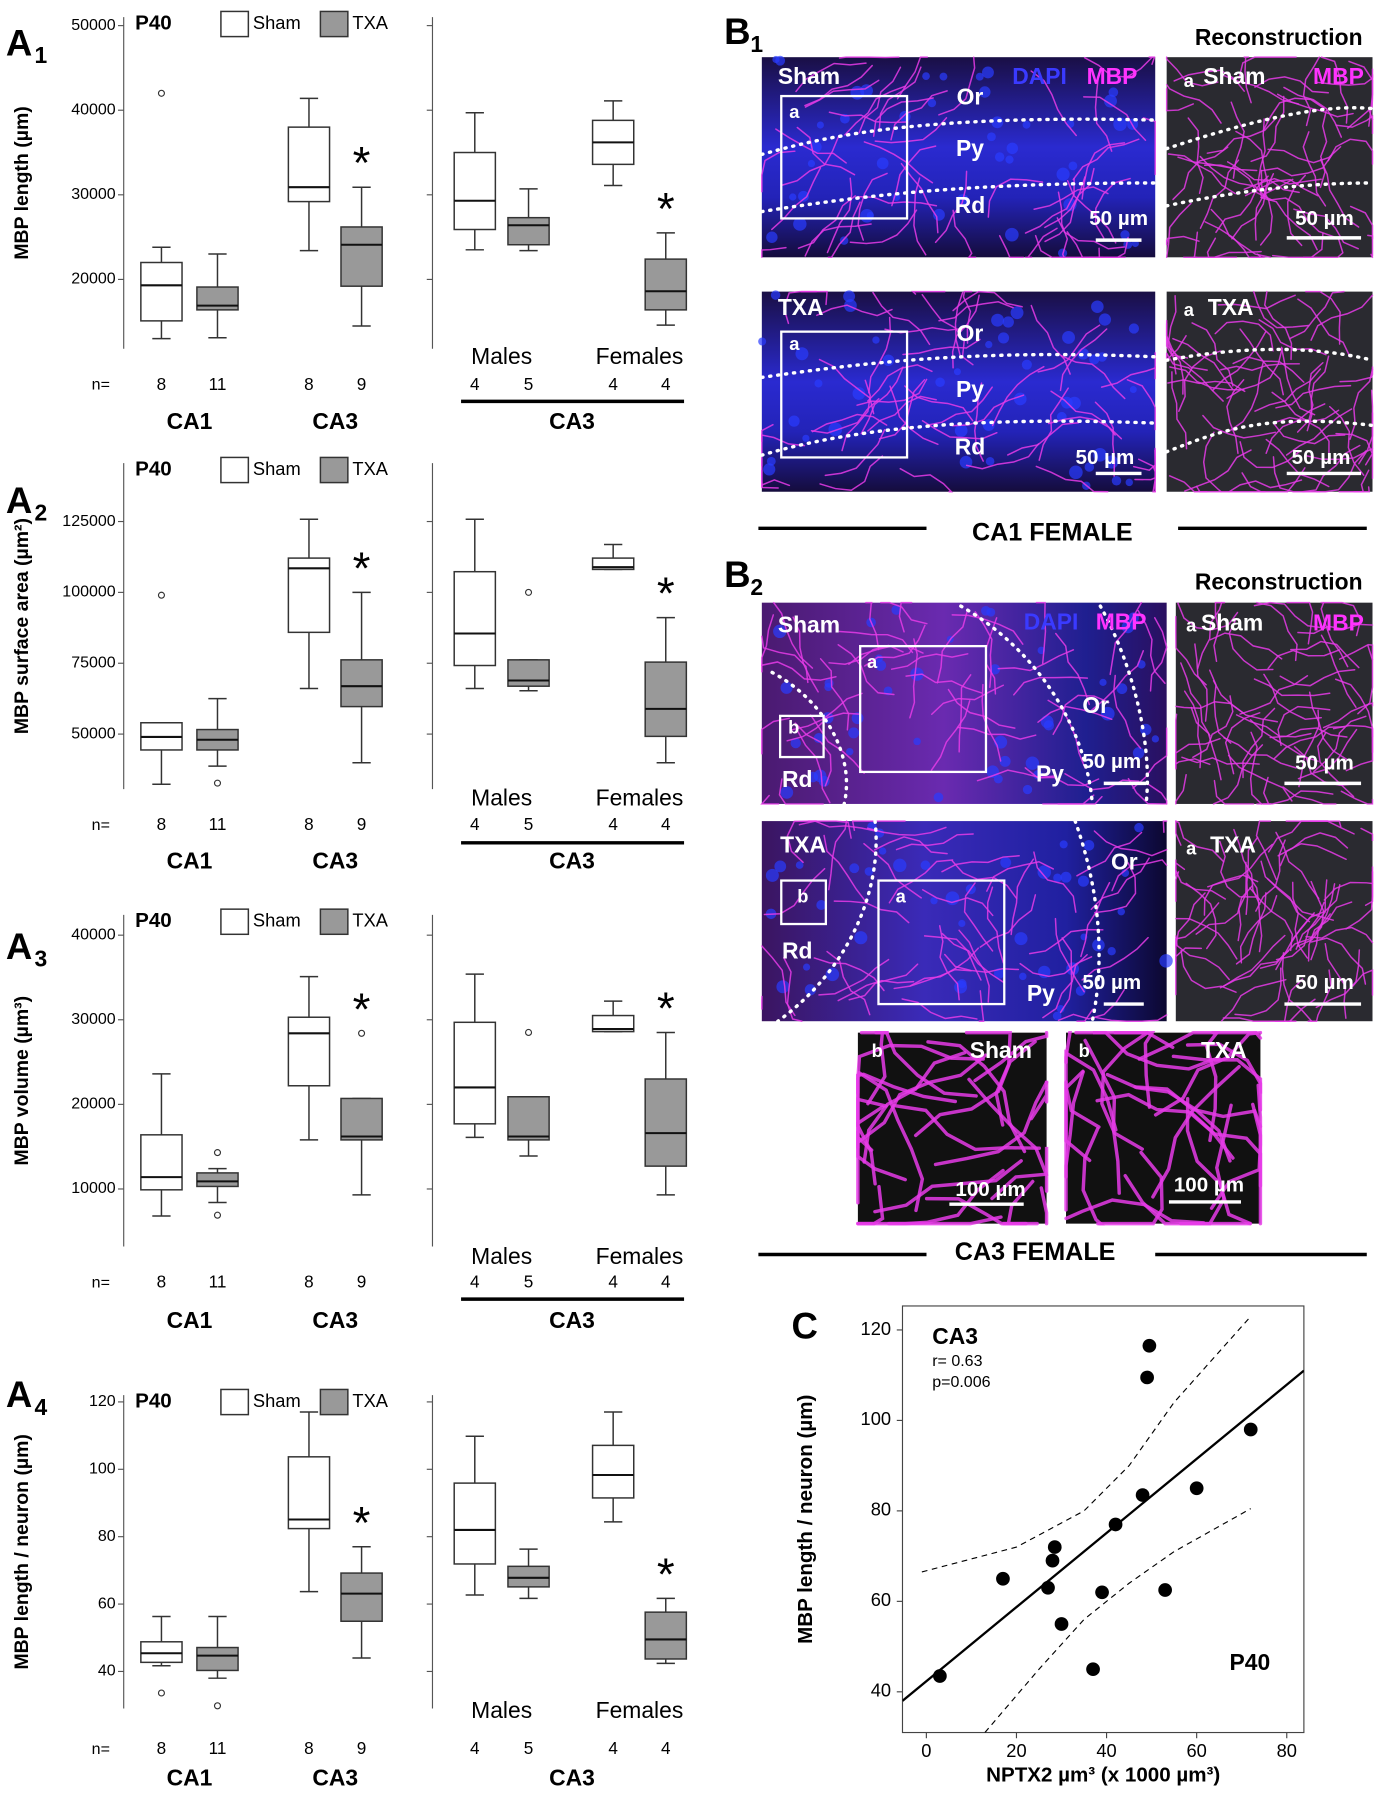 The image size is (1391, 1800). Describe the element at coordinates (335, 1320) in the screenshot. I see `group-label: CA3` at that location.